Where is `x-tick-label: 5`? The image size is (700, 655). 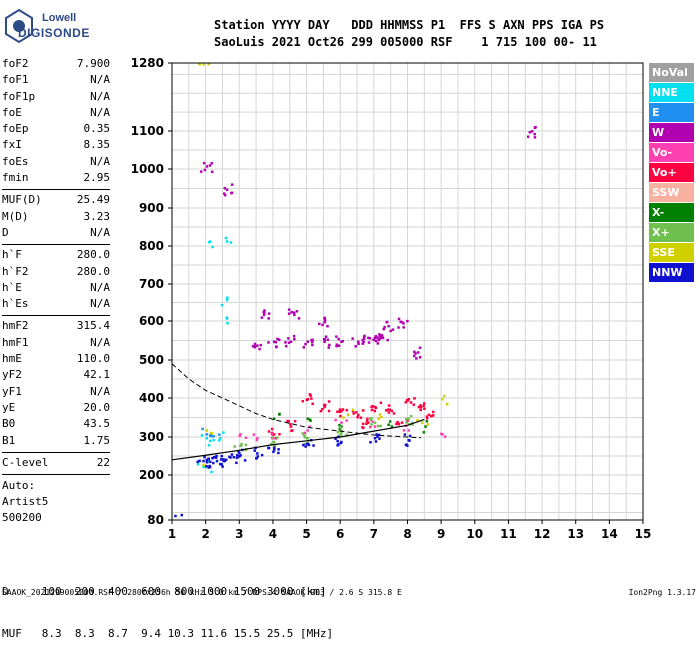 x-tick-label: 5 is located at coordinates (306, 534).